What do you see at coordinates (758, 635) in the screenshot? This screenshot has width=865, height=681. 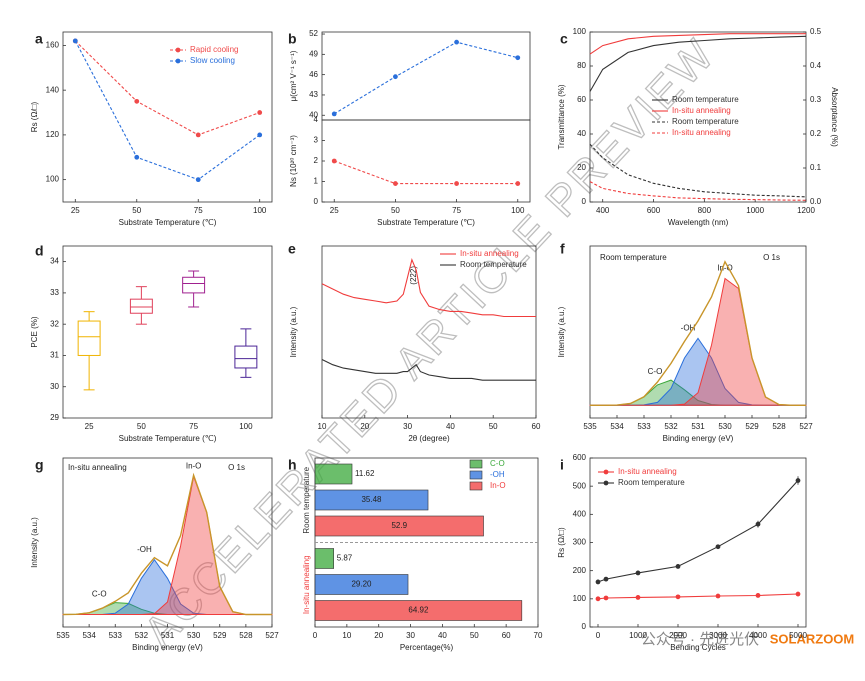 I see `x-tick-label: 4000` at bounding box center [758, 635].